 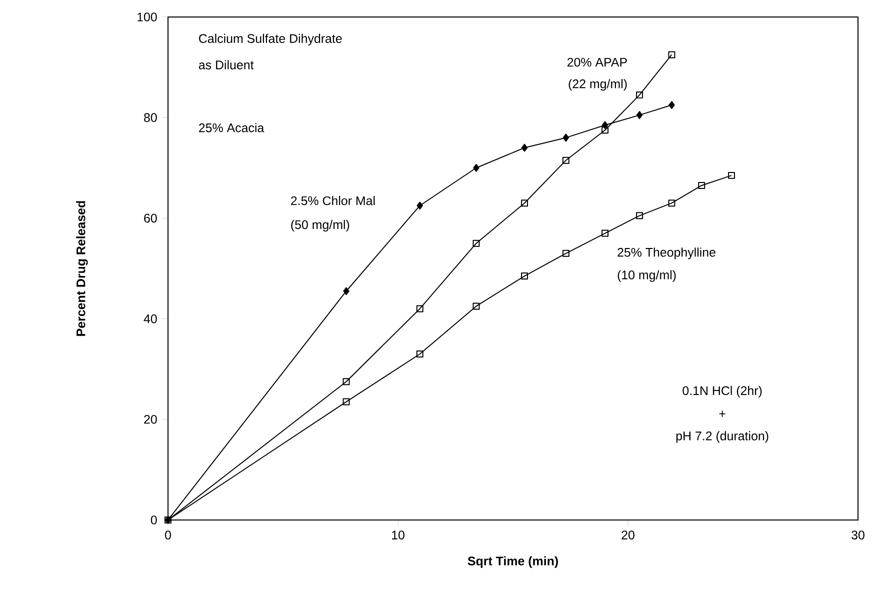 I want to click on x-axis-title: Sqrt Time (min), so click(x=513, y=562).